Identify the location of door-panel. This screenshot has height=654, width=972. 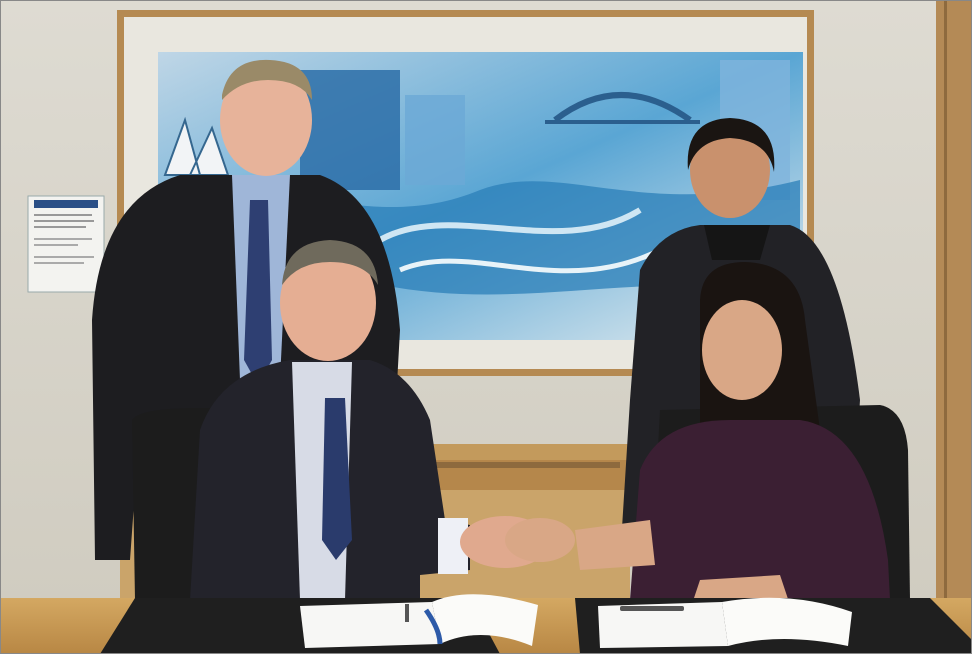
(954, 305).